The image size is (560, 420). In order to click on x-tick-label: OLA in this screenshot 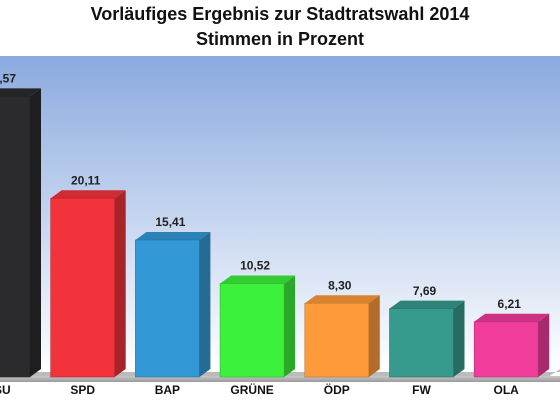, I will do `click(507, 390)`.